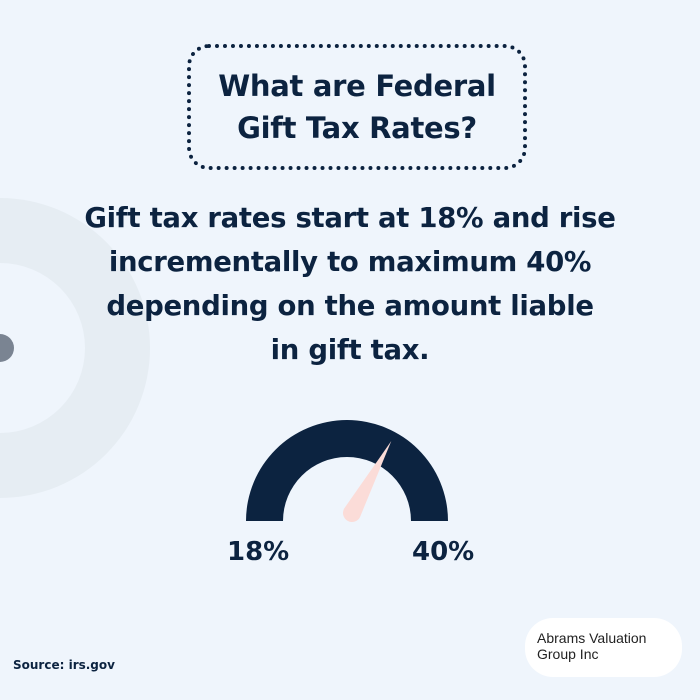  I want to click on page-title: What are Federal Gift Tax Rates?, so click(357, 107).